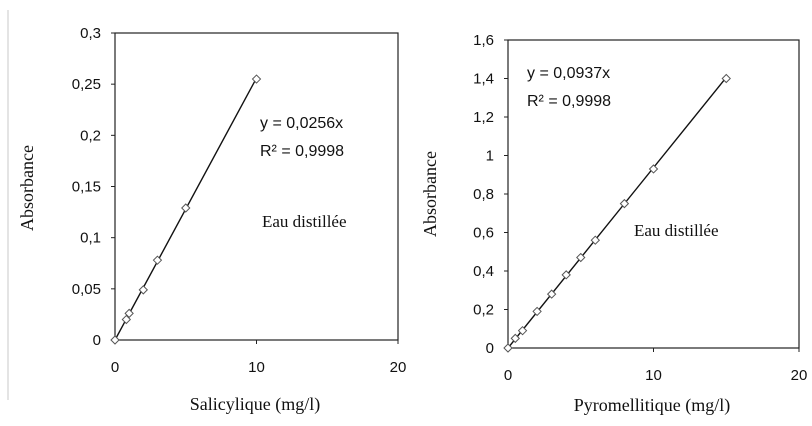  What do you see at coordinates (483, 271) in the screenshot?
I see `y-tick-label: 0,4` at bounding box center [483, 271].